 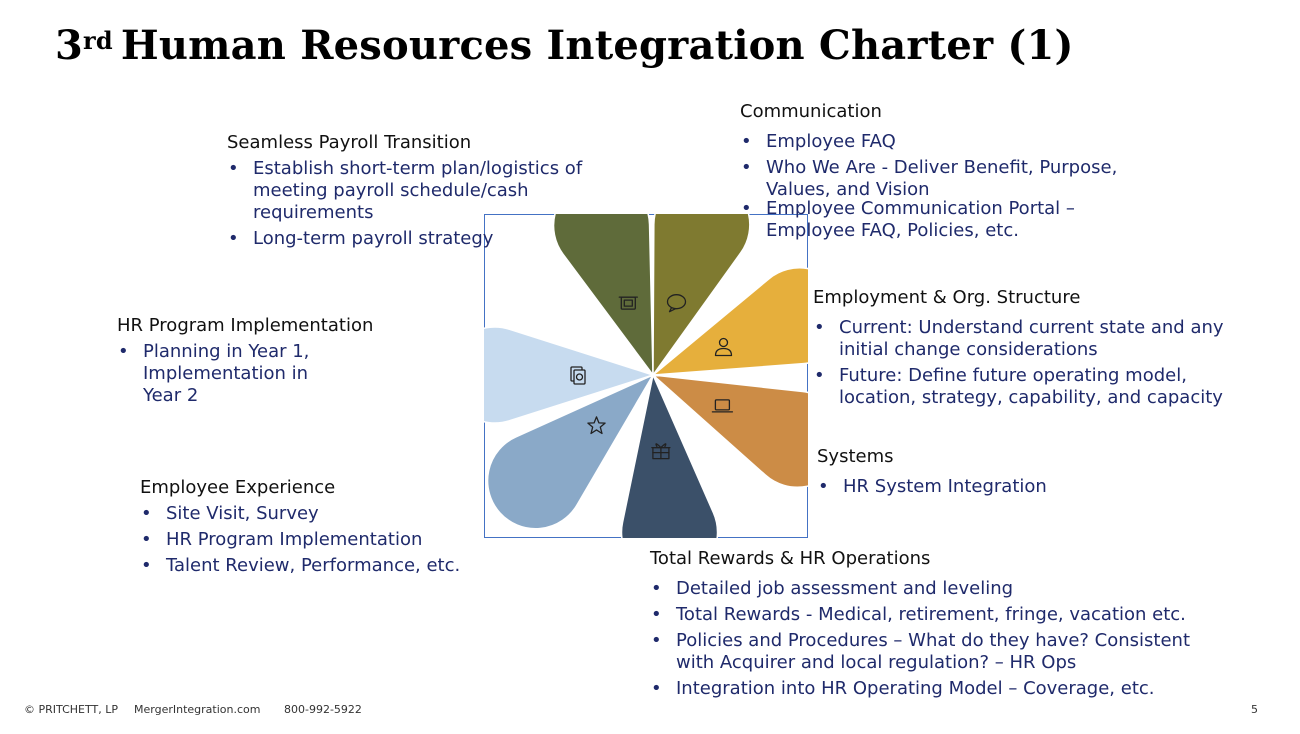 I want to click on payroll-bullet-2: Long-term payroll strategy, so click(x=427, y=239).